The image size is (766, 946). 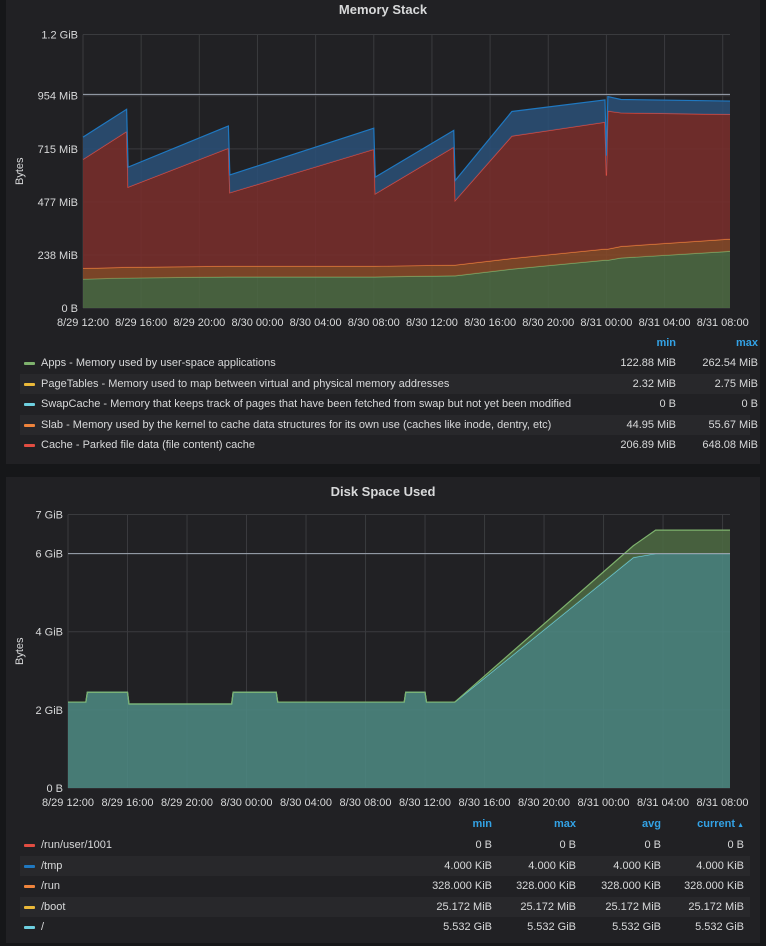 What do you see at coordinates (385, 865) in the screenshot?
I see `disk-legend-item: /tmp 4.000 KiB 4.000 KiB 4.000 KiB 4.000 KiB` at bounding box center [385, 865].